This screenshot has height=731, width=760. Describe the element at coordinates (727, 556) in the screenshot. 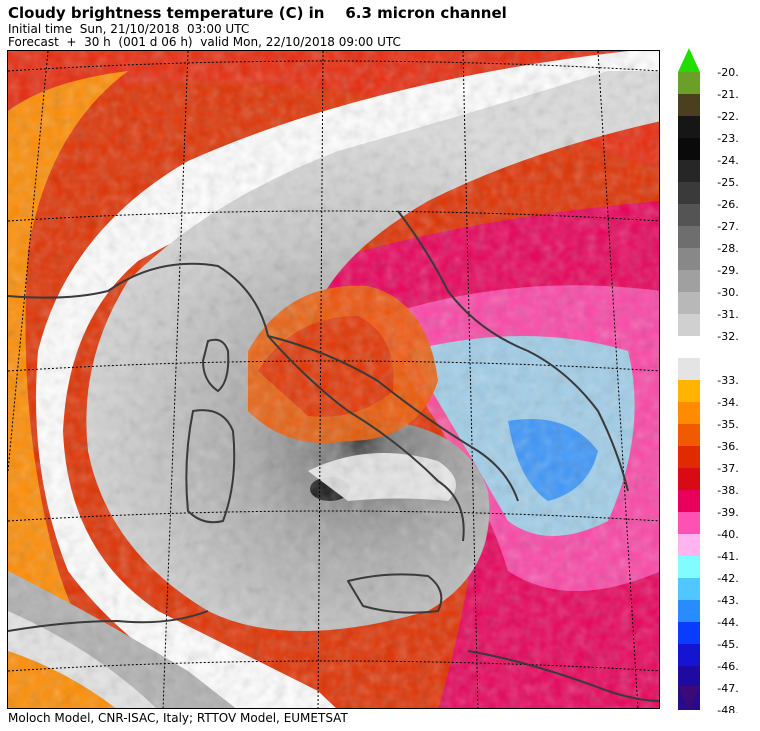

I see `colorbar-label: -41.` at that location.